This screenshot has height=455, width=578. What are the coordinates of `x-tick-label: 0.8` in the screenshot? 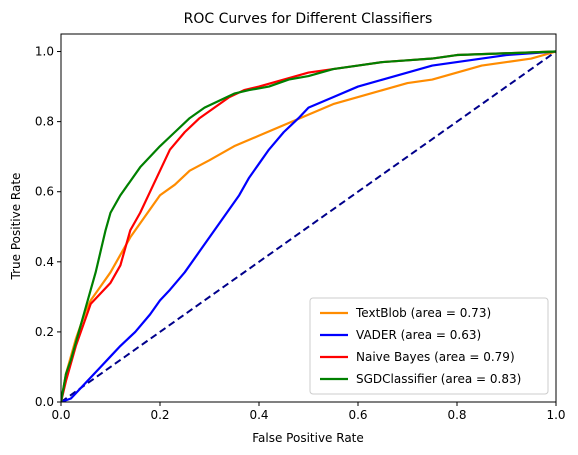 It's located at (456, 415).